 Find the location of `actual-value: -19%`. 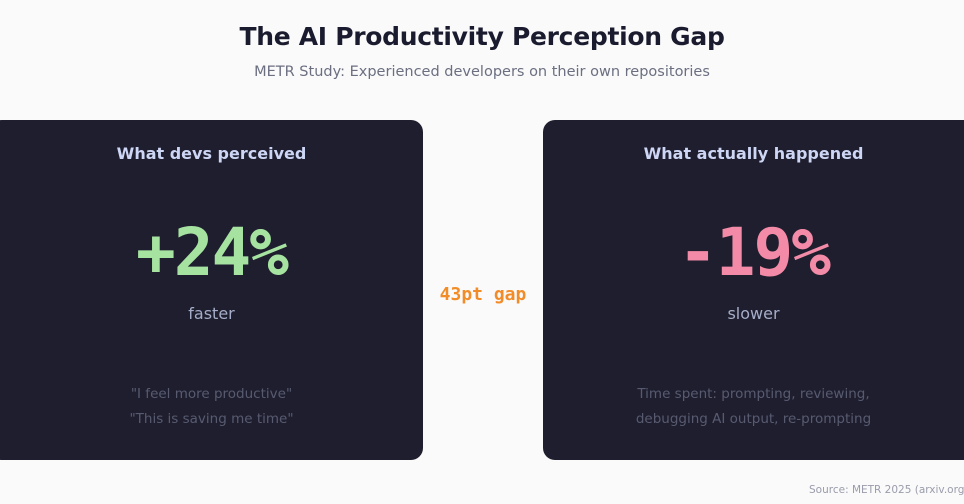

actual-value: -19% is located at coordinates (754, 252).